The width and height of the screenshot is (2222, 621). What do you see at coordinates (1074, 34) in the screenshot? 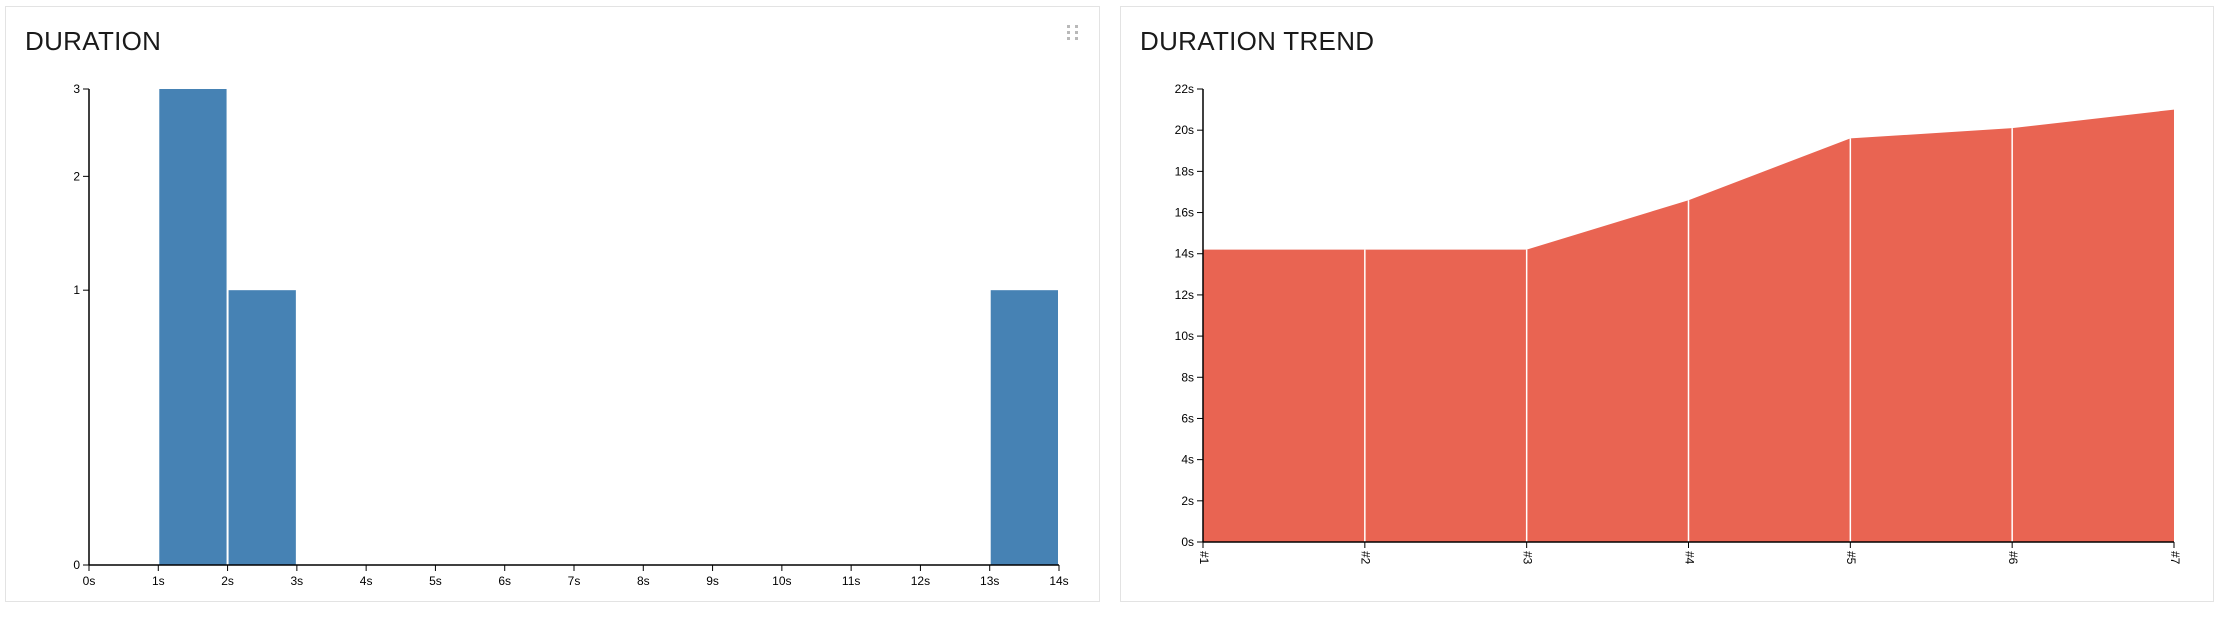
I see `drag-handle-icon` at bounding box center [1074, 34].